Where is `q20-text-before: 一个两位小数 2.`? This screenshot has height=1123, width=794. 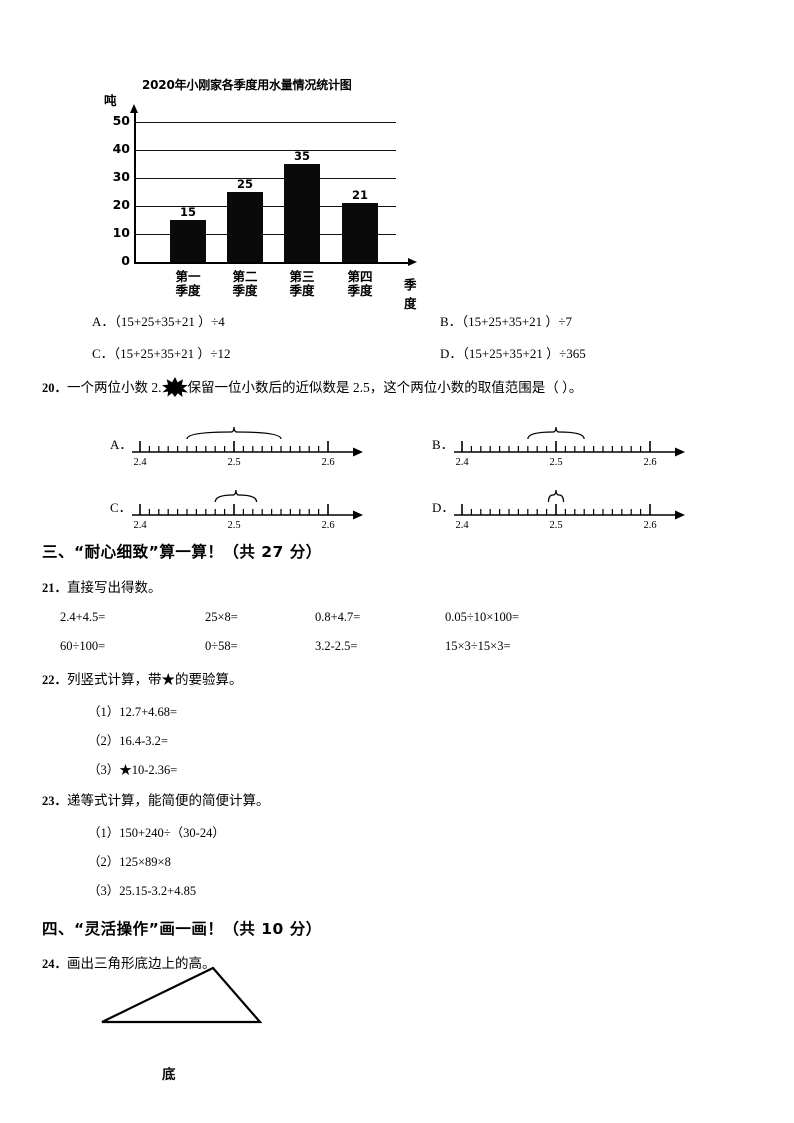 q20-text-before: 一个两位小数 2. is located at coordinates (114, 387).